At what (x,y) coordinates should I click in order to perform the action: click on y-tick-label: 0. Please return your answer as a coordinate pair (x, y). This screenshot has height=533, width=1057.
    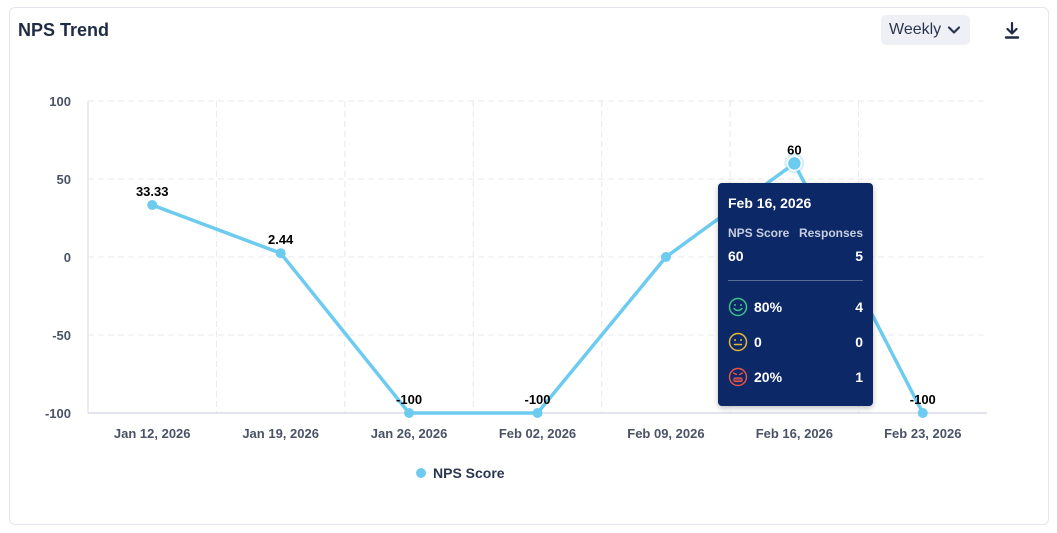
    Looking at the image, I should click on (67, 257).